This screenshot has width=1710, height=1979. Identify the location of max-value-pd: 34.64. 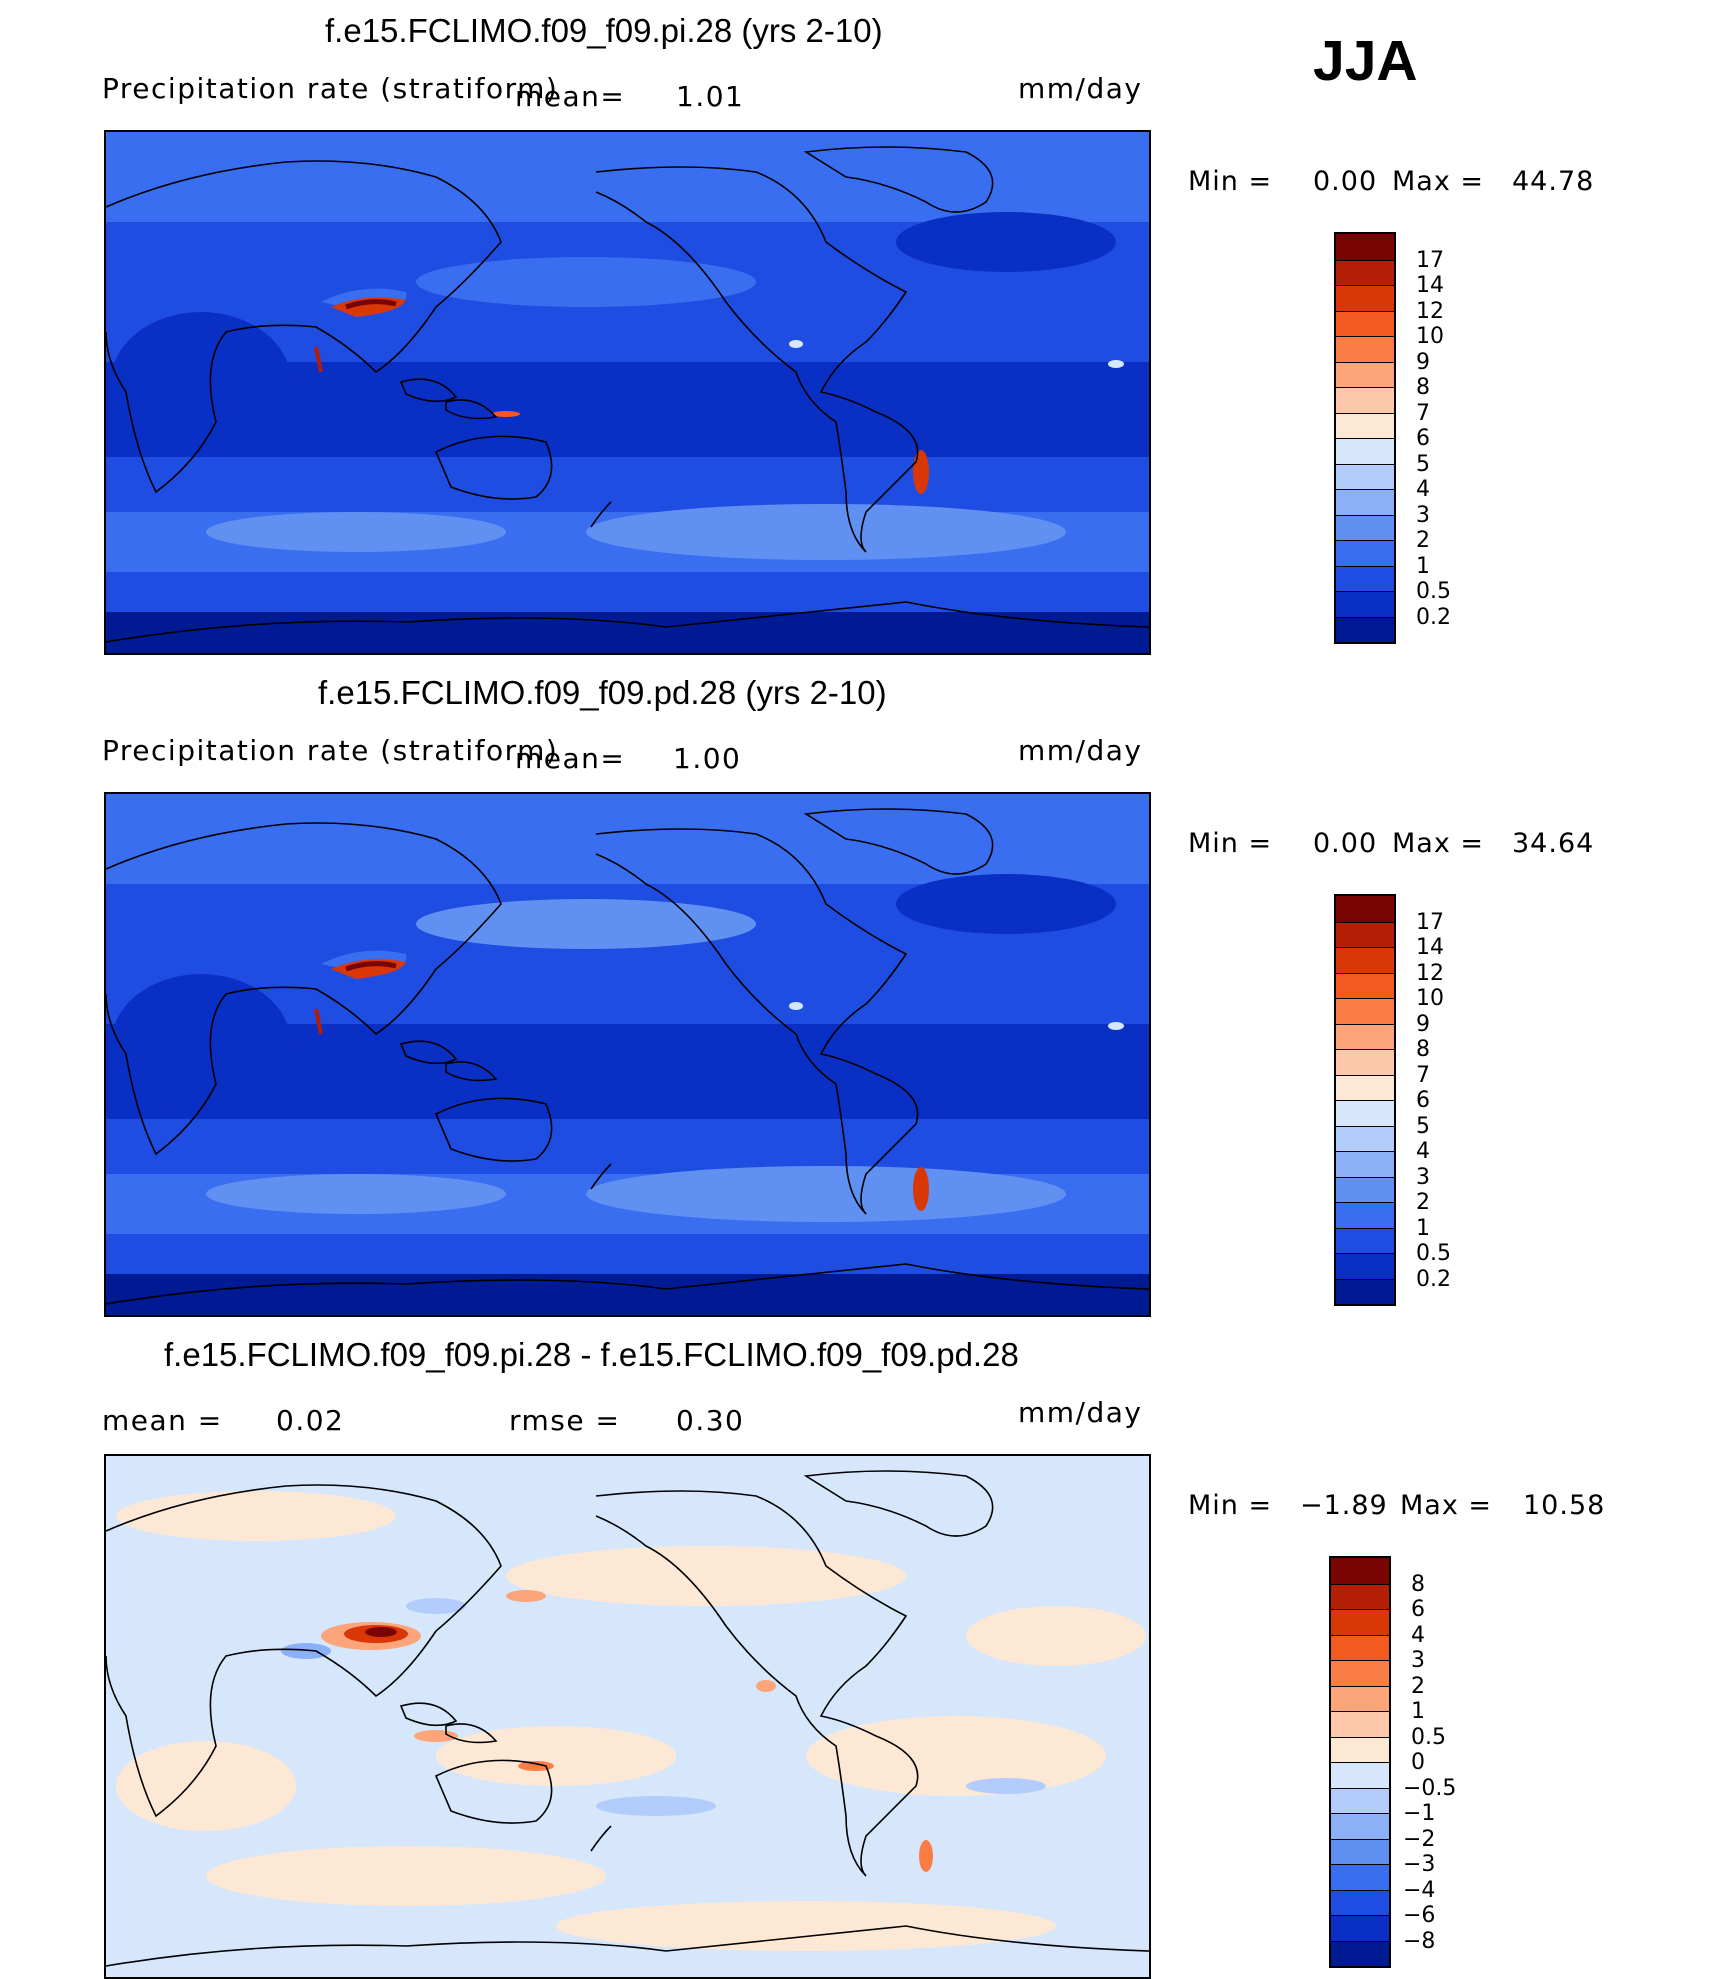
(1553, 843).